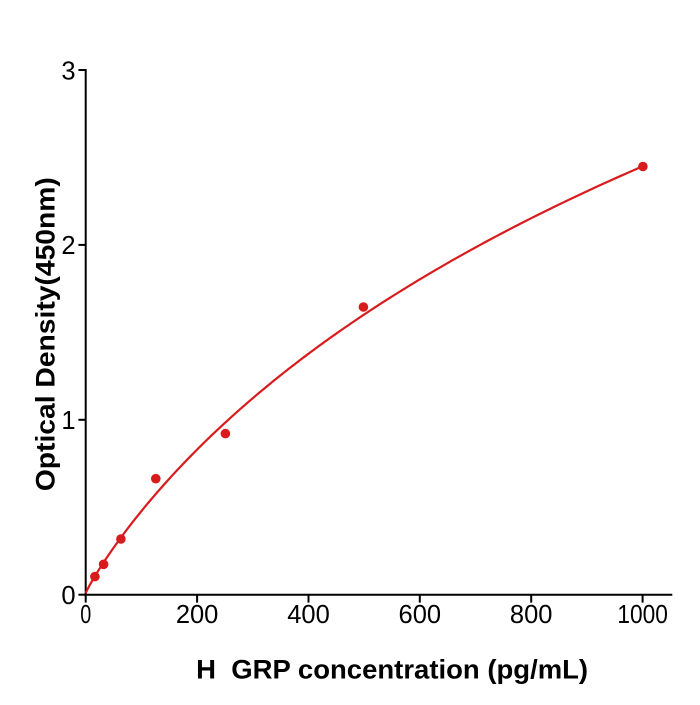 The image size is (700, 705). What do you see at coordinates (197, 615) in the screenshot?
I see `svg-text: 200` at bounding box center [197, 615].